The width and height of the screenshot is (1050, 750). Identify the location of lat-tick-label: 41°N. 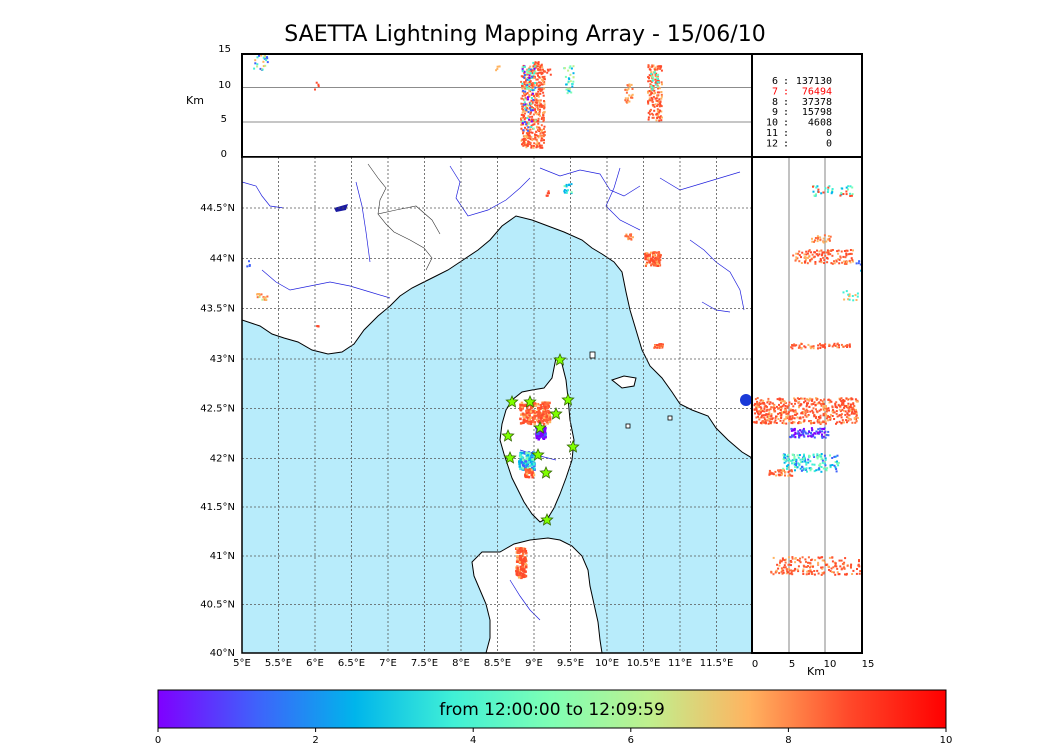
(222, 556).